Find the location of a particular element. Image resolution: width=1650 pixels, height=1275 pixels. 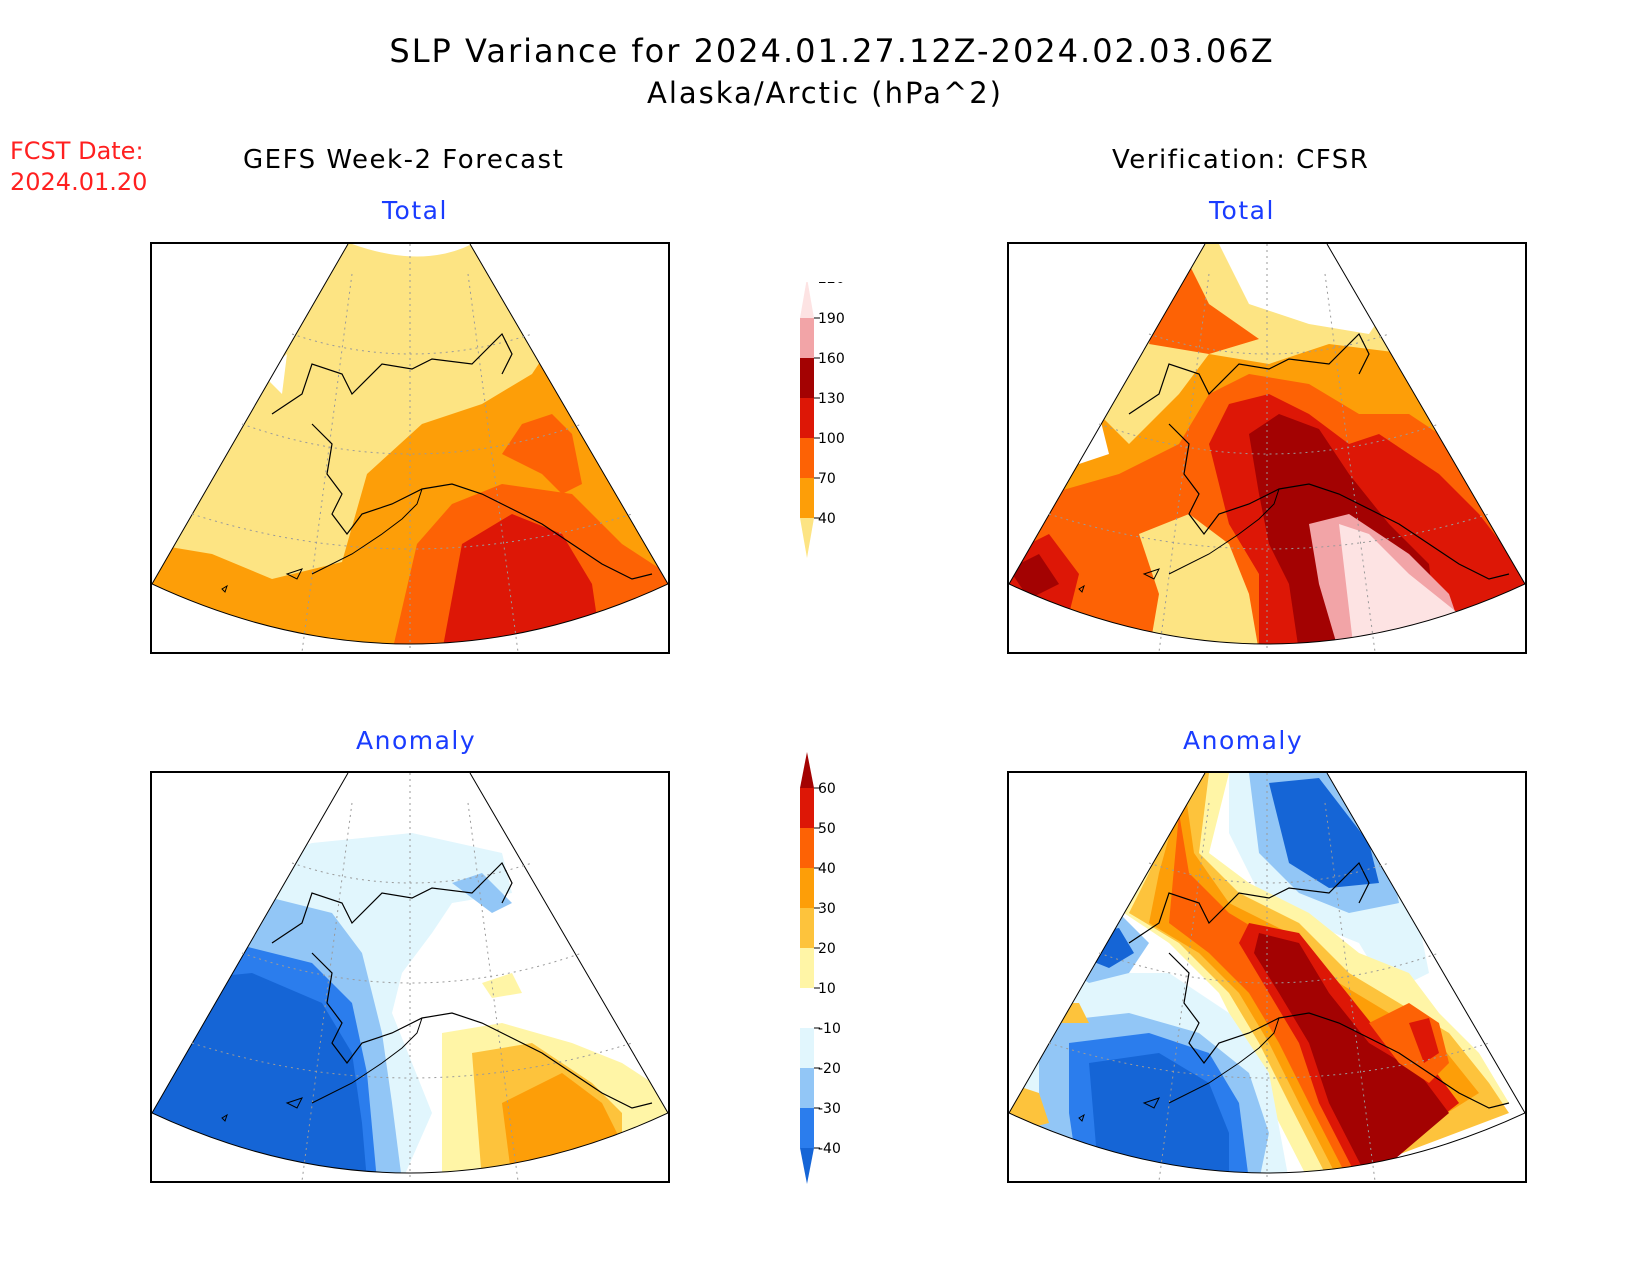

forecast-date-block: FCST Date: 2024.01.20 is located at coordinates (78, 167).